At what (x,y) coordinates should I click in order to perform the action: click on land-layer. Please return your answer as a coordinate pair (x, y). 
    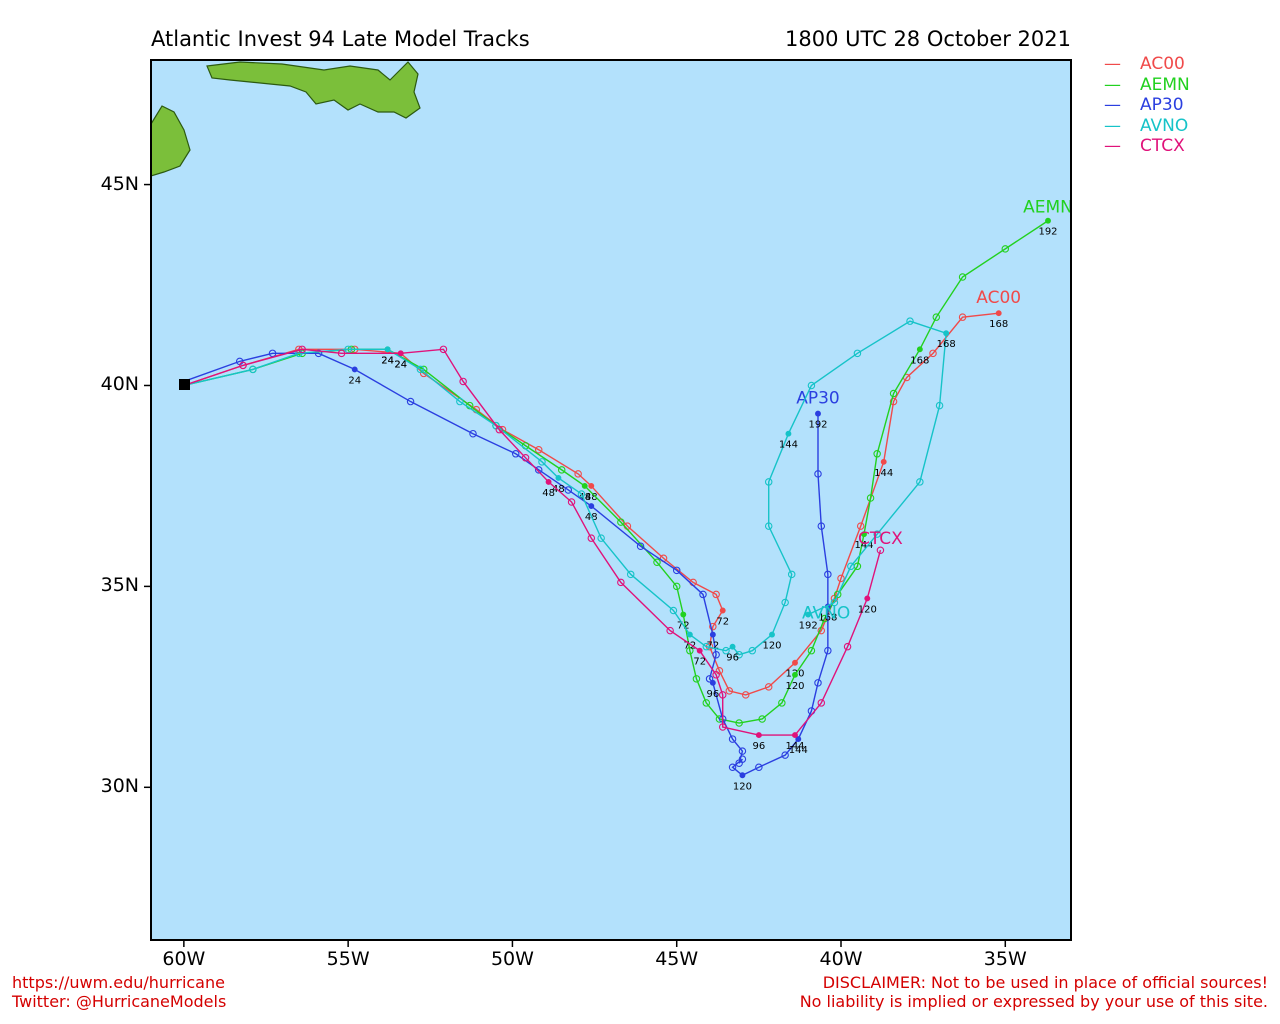
    Looking at the image, I should click on (285, 119).